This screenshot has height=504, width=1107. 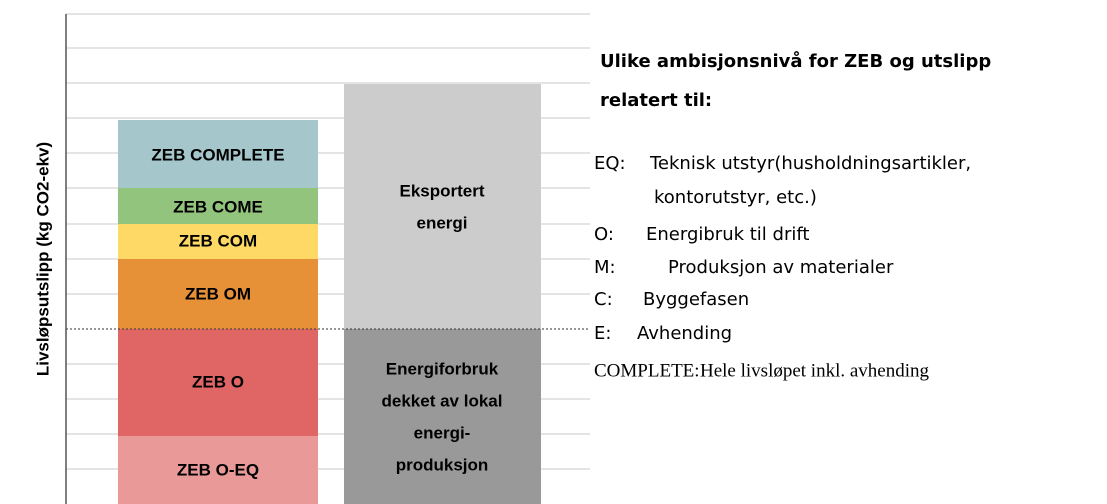 What do you see at coordinates (42, 259) in the screenshot?
I see `axis-label: Livsløpsutslipp (kg CO2-ekv)` at bounding box center [42, 259].